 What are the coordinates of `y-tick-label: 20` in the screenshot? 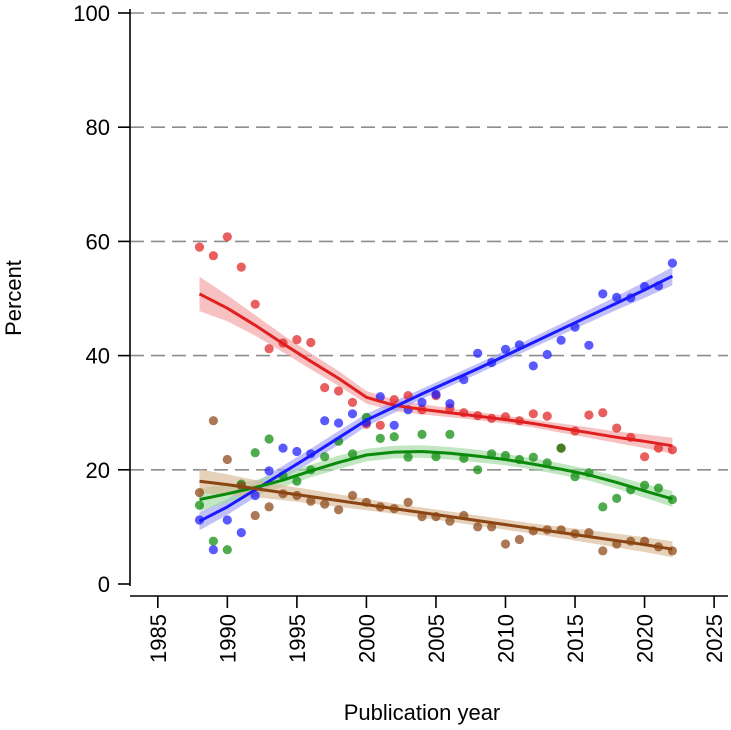 It's located at (98, 470).